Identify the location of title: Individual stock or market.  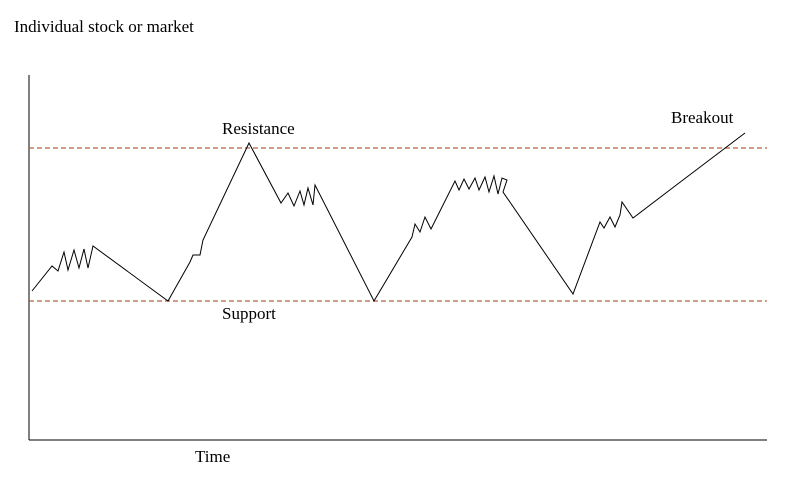
(104, 26).